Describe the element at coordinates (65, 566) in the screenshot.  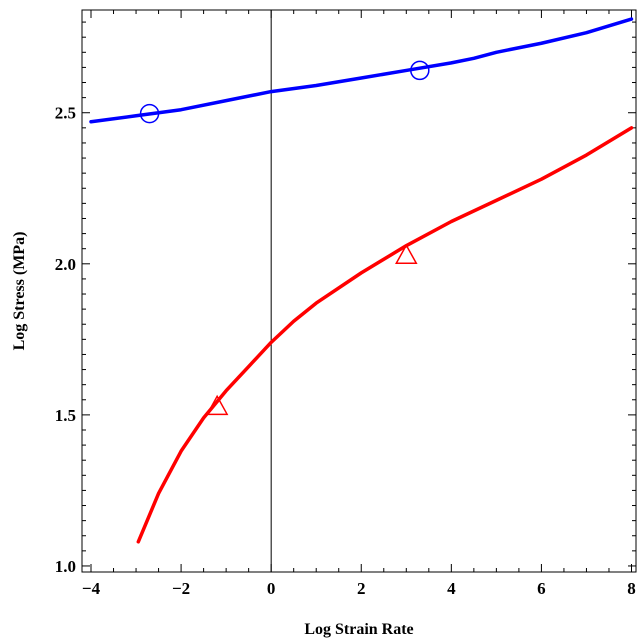
I see `y-tick-label: 1.0` at that location.